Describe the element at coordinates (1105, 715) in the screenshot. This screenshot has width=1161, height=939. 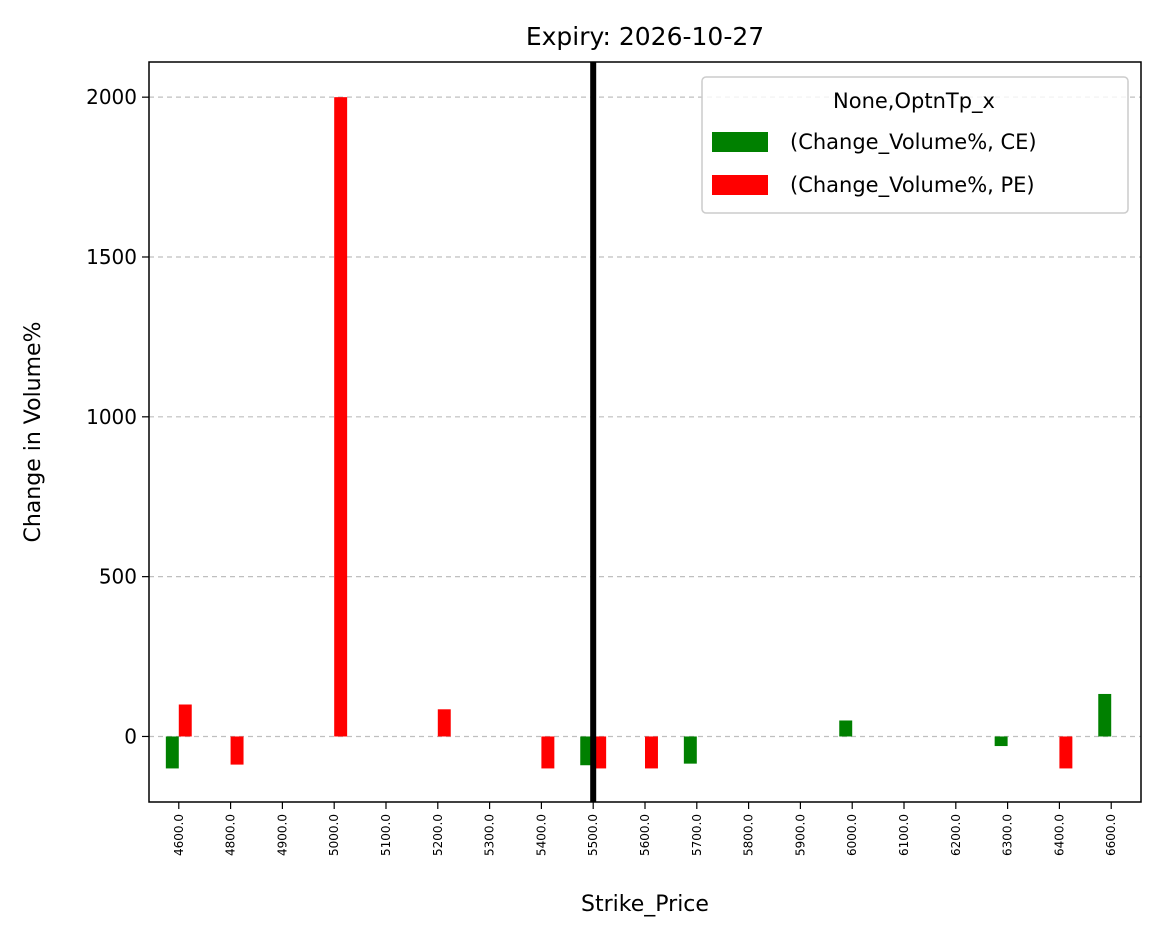
I see `bar-ce-6600.0` at that location.